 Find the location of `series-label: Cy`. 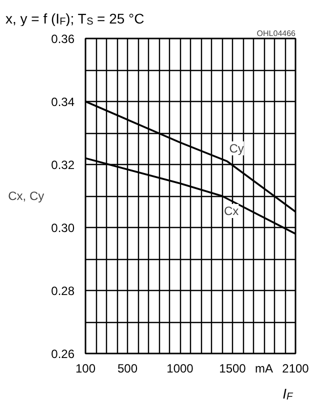

series-label: Cy is located at coordinates (236, 148).